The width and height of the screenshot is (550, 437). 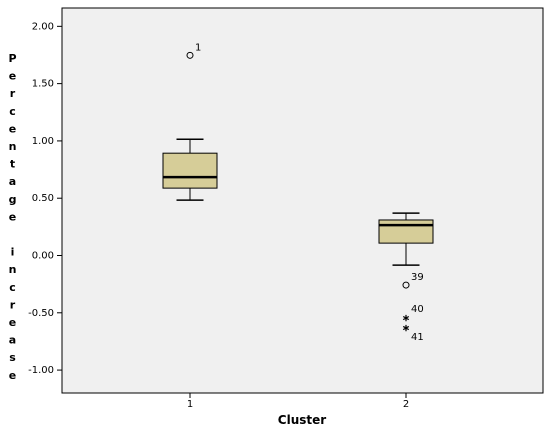 I want to click on x-axis-label: Cluster, so click(x=302, y=420).